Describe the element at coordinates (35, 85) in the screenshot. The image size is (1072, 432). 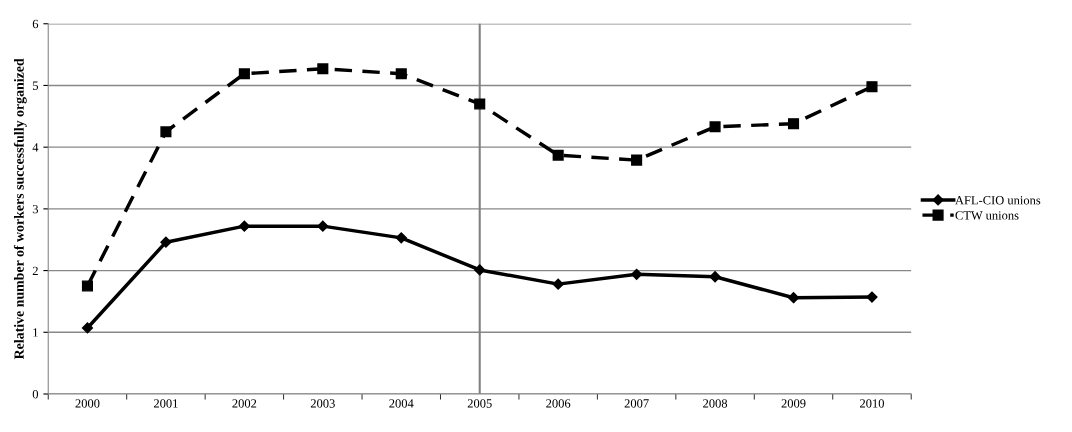
I see `y-tick-label: 5` at that location.